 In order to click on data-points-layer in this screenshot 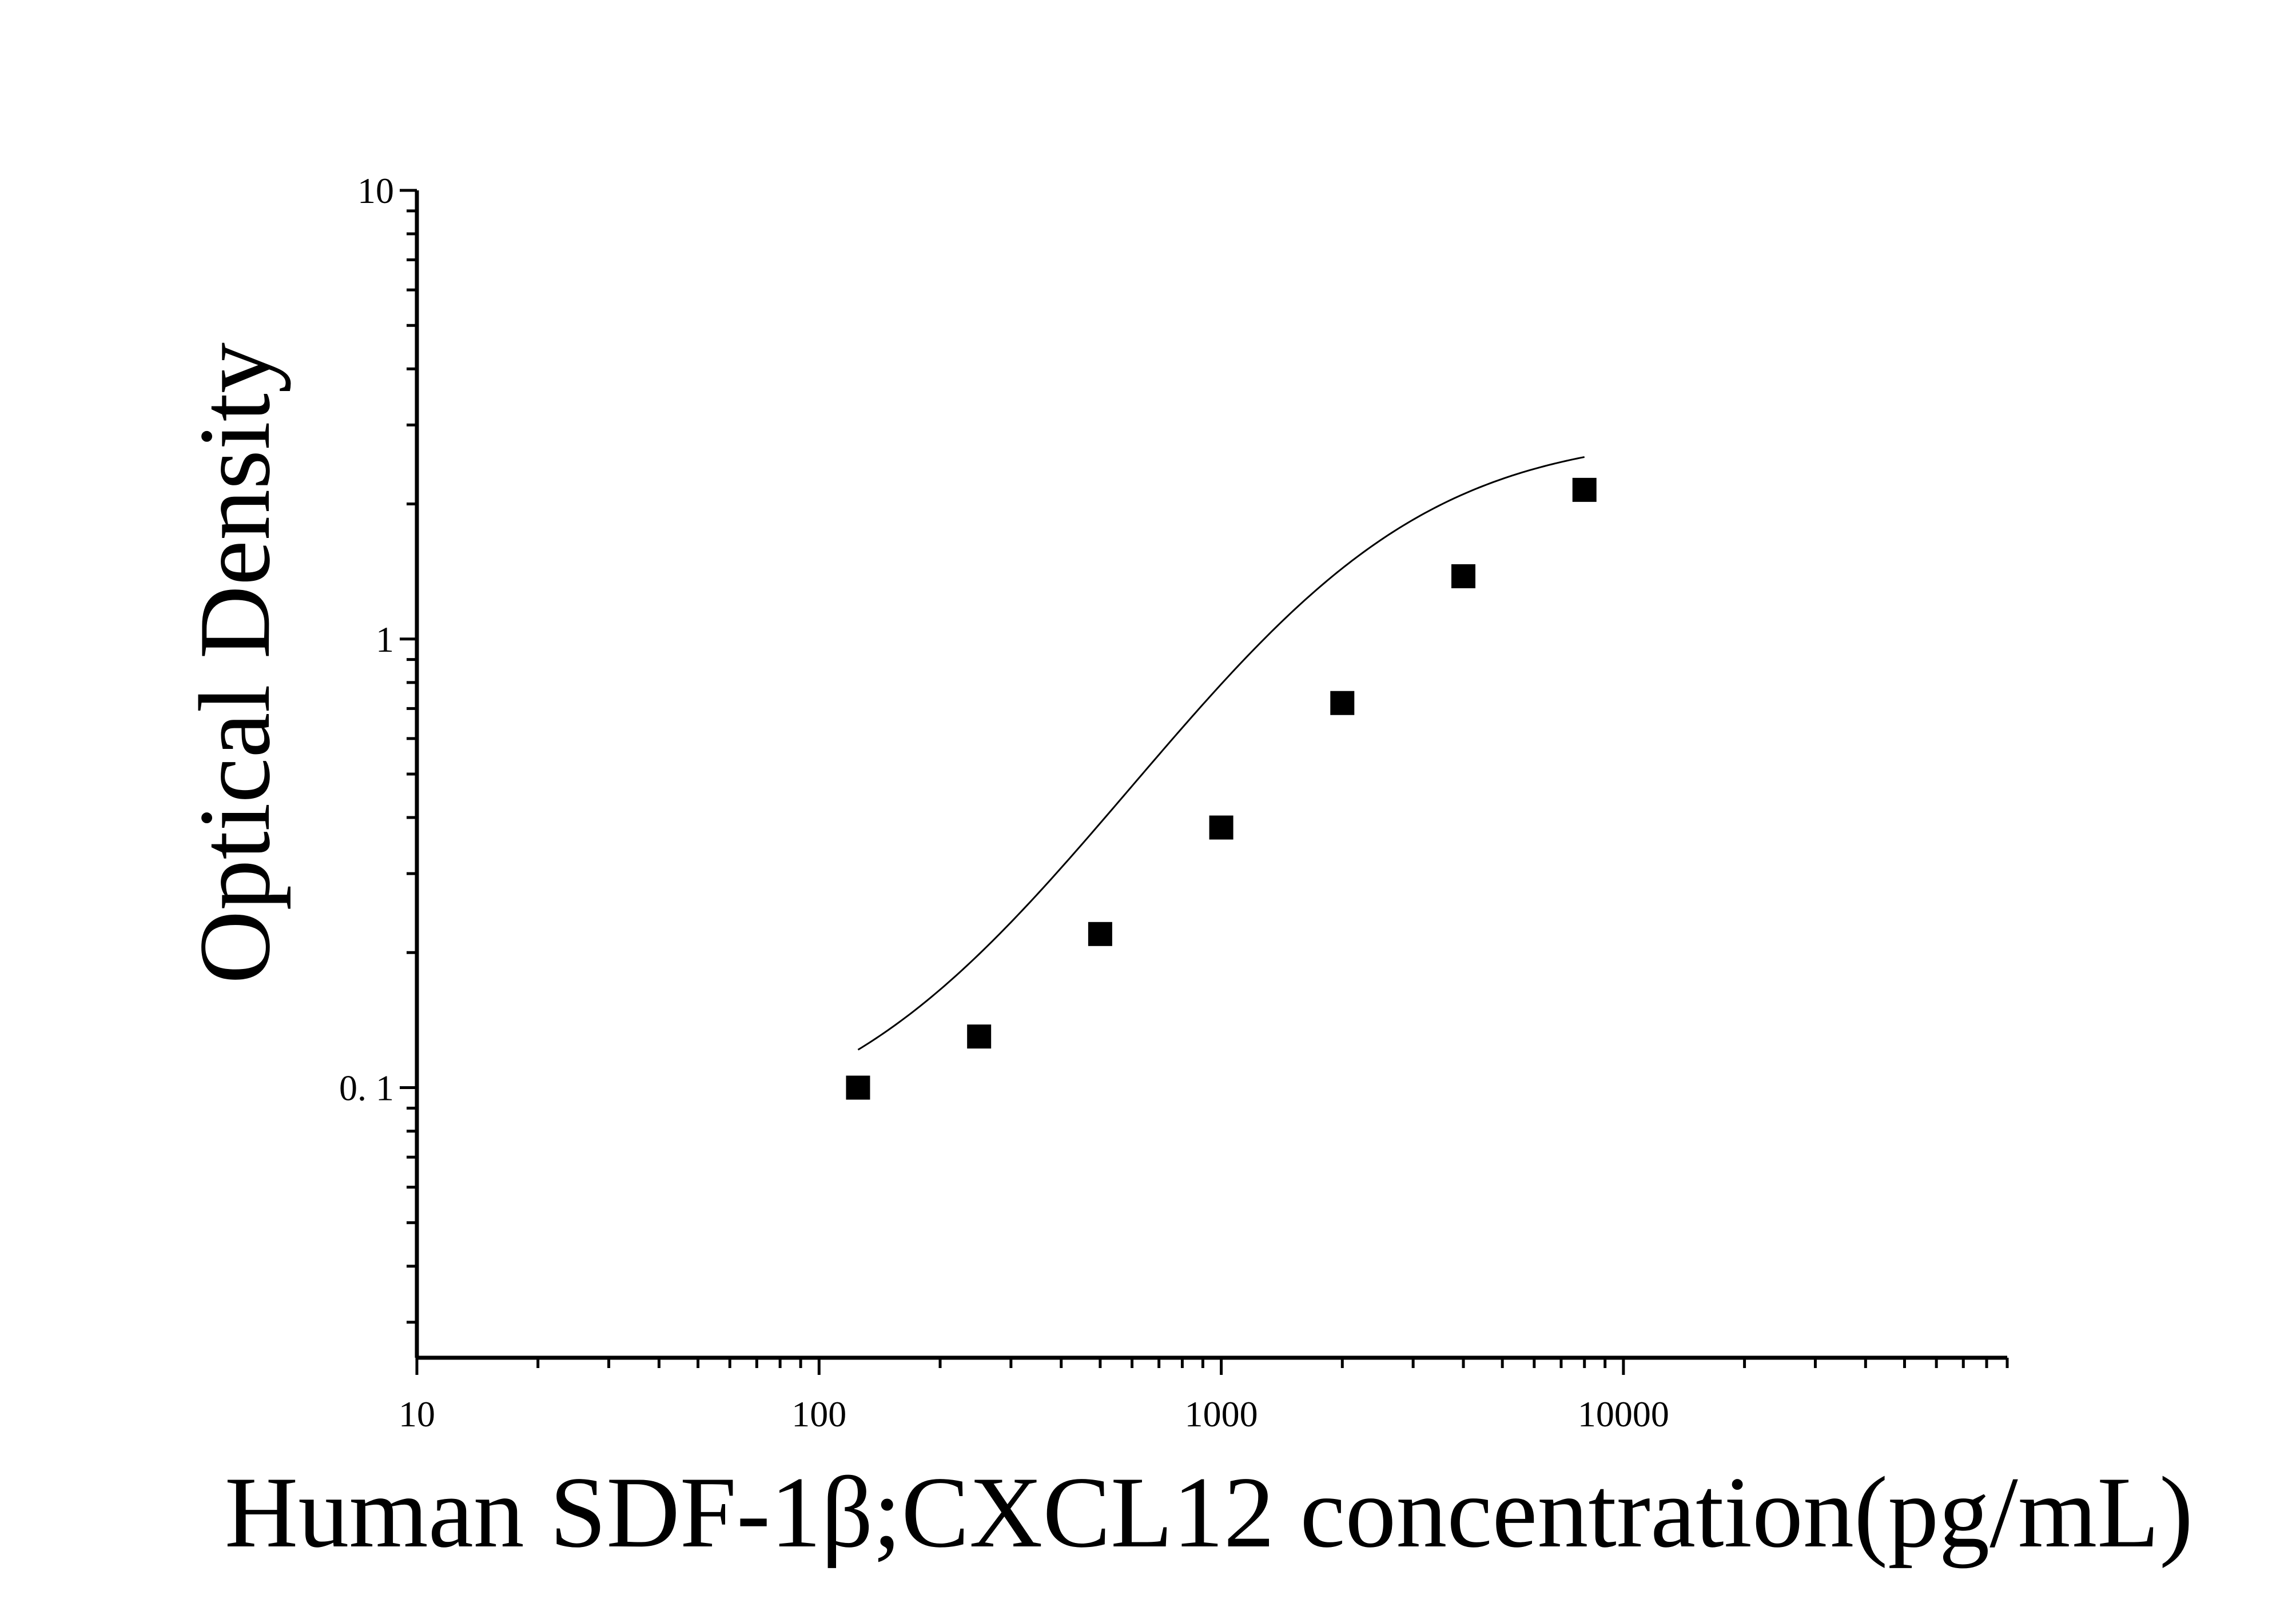, I will do `click(1221, 789)`.